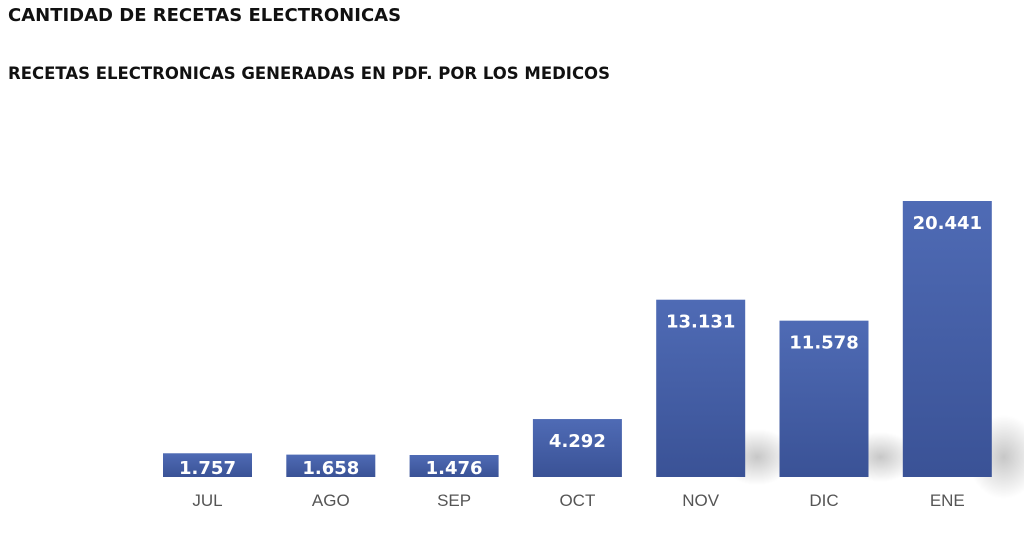 The height and width of the screenshot is (543, 1024). Describe the element at coordinates (577, 441) in the screenshot. I see `data-label-oct: 4.292` at that location.